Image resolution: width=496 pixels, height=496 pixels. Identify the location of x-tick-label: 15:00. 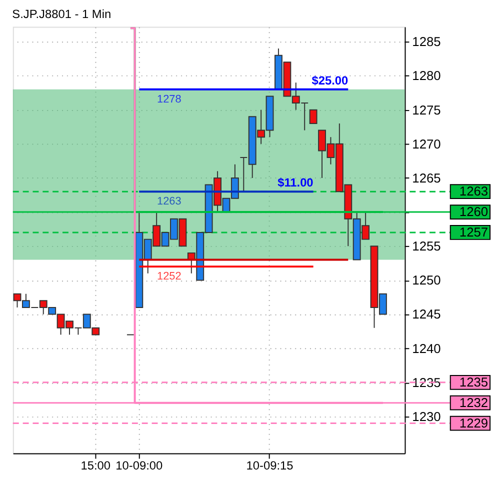
(95, 465).